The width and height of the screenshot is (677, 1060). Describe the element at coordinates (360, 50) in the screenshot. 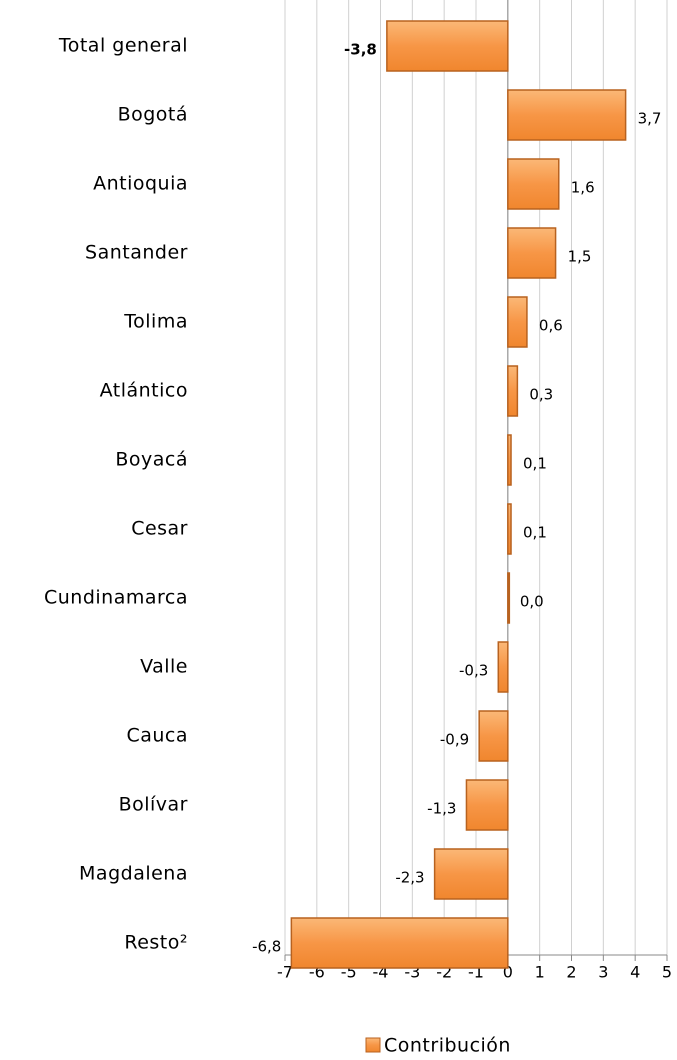

I see `data-label: -3,8` at that location.